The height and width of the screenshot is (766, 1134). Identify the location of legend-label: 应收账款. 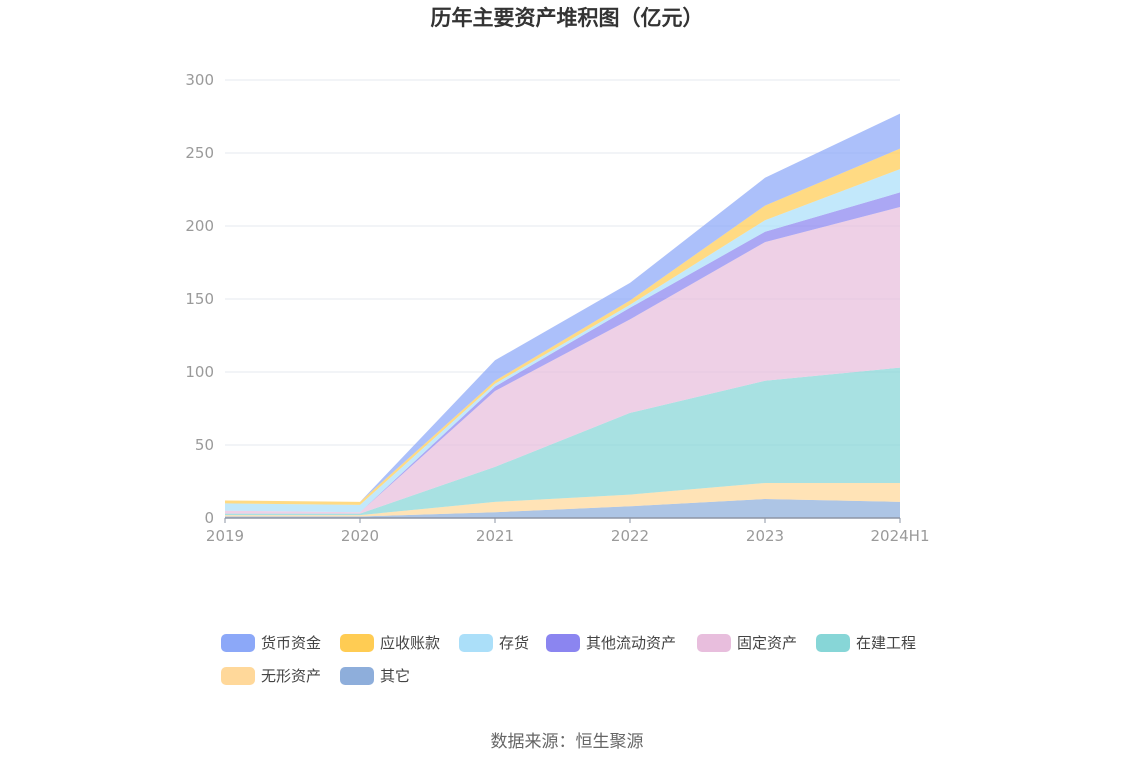
(410, 643).